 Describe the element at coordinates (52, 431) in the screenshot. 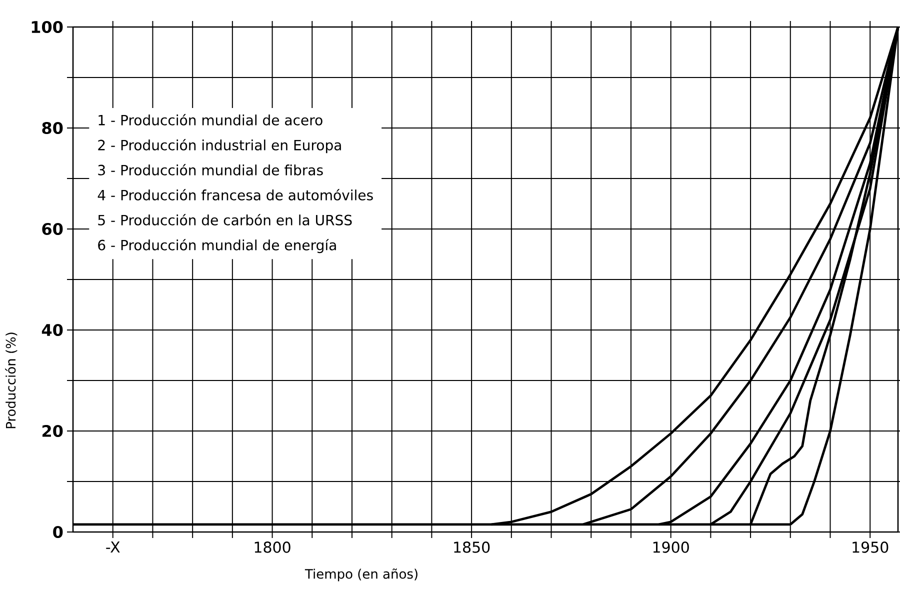

I see `y-tick-label: 20` at that location.